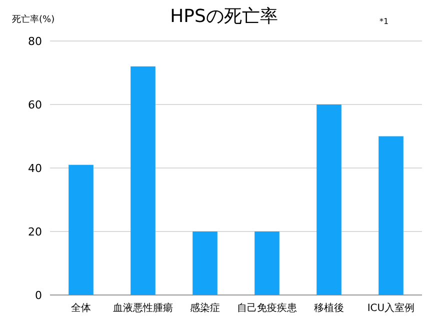 This screenshot has width=448, height=322. Describe the element at coordinates (224, 16) in the screenshot. I see `chart-title: HPSの死亡率` at that location.